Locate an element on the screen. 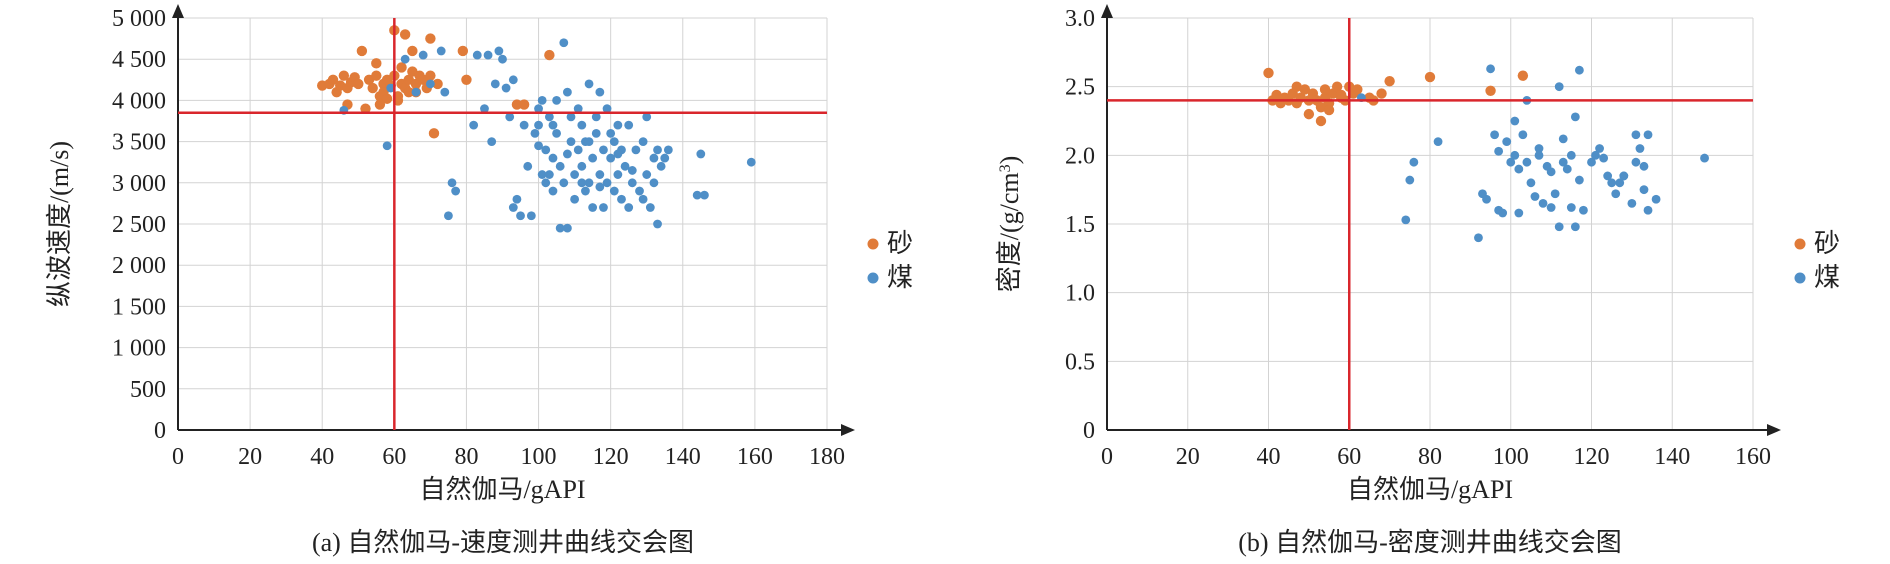 The width and height of the screenshot is (1890, 564). y-tick-label: 500 is located at coordinates (148, 390).